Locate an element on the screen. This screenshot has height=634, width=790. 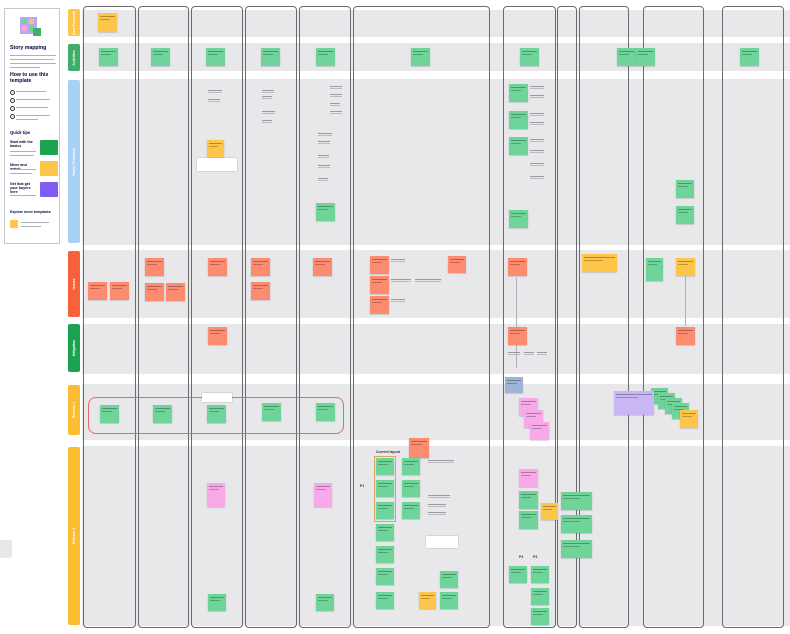
lane-label-text: Release 1 is located at coordinates (74, 410).